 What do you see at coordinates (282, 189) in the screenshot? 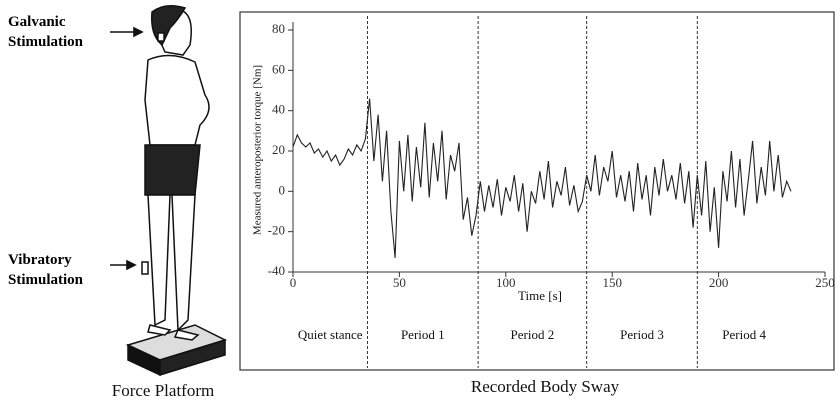
I see `y-tick-label: 0` at bounding box center [282, 189].